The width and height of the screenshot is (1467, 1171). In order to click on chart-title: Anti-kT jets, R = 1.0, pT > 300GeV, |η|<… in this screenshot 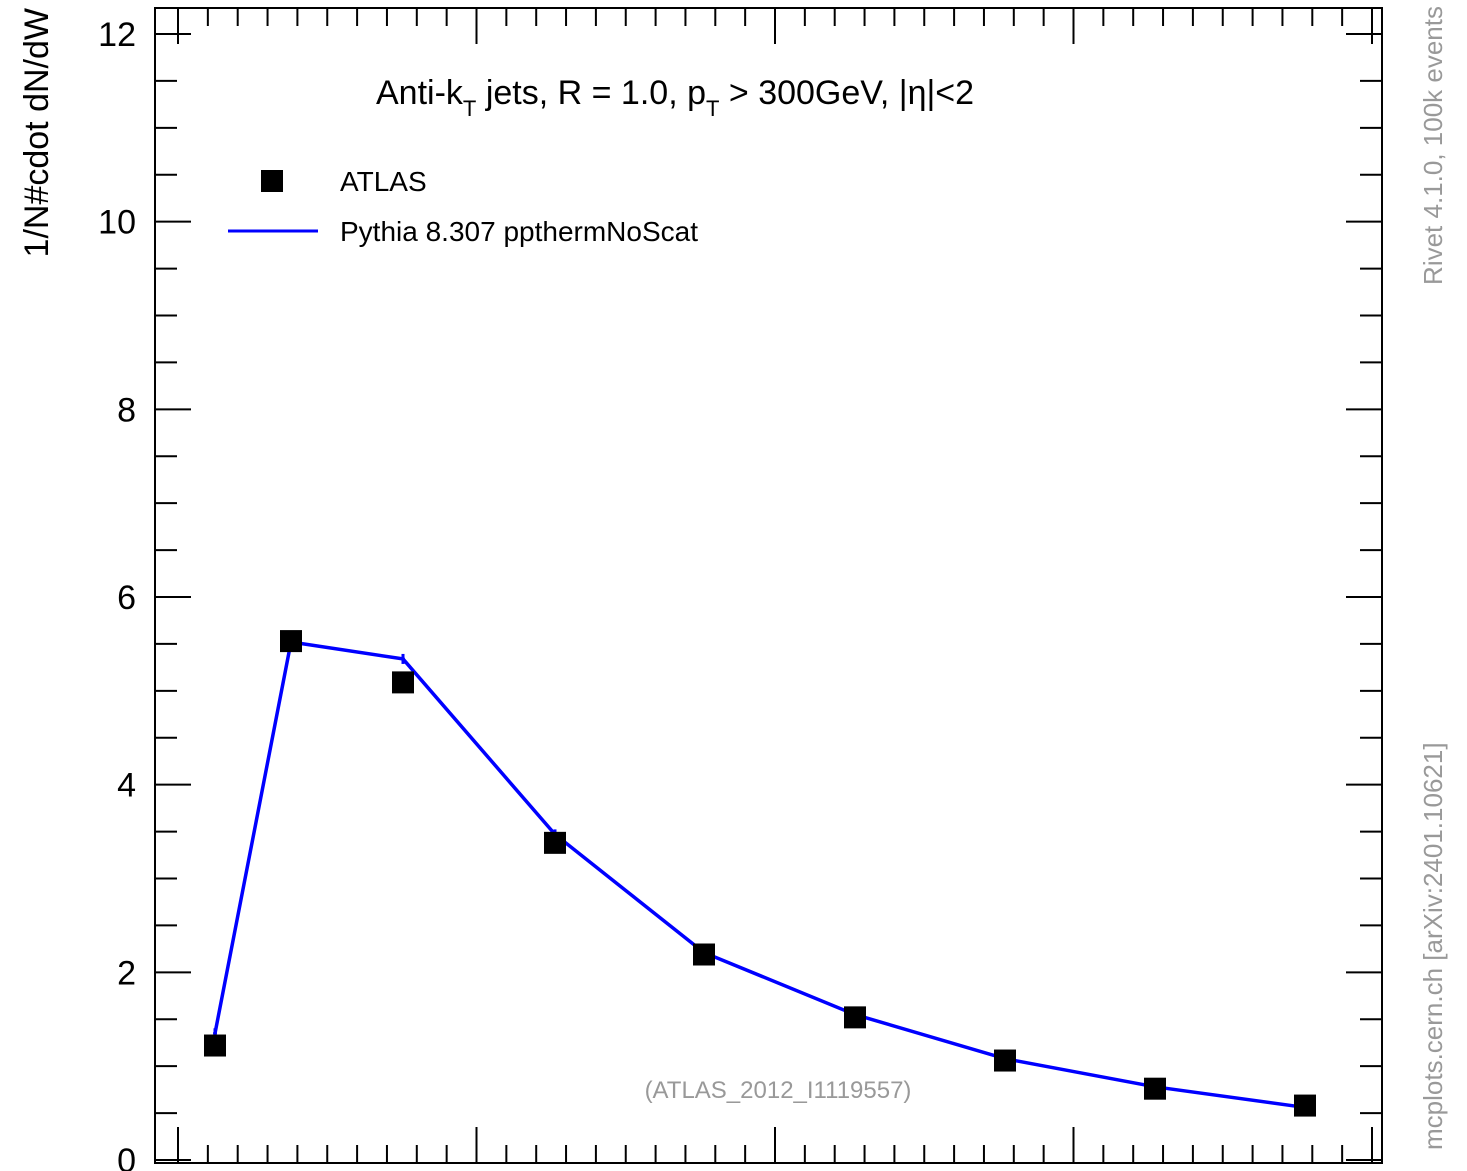, I will do `click(675, 97)`.